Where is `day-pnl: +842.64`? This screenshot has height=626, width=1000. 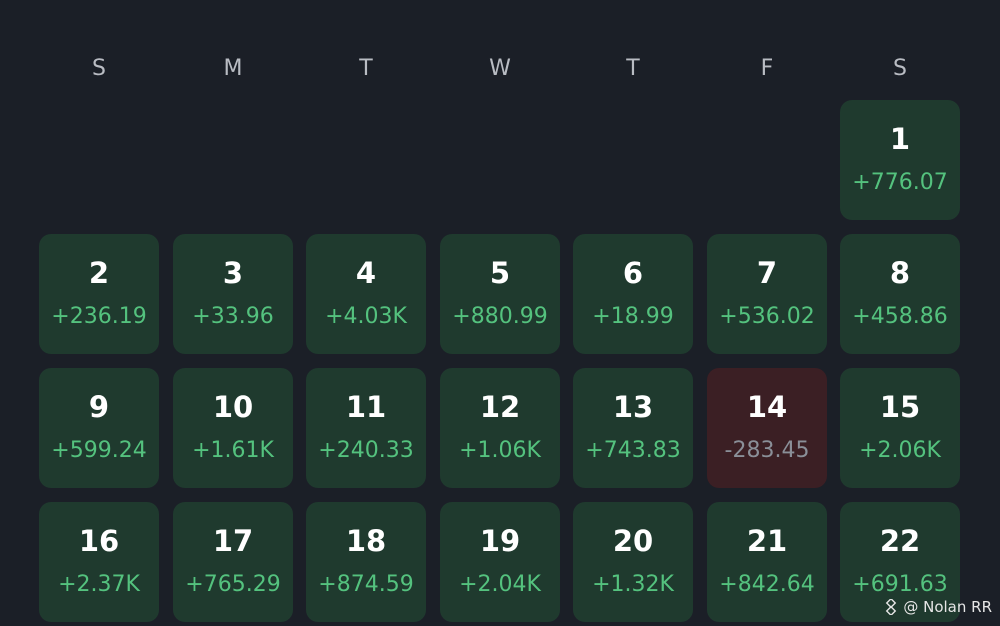
day-pnl: +842.64 is located at coordinates (767, 584).